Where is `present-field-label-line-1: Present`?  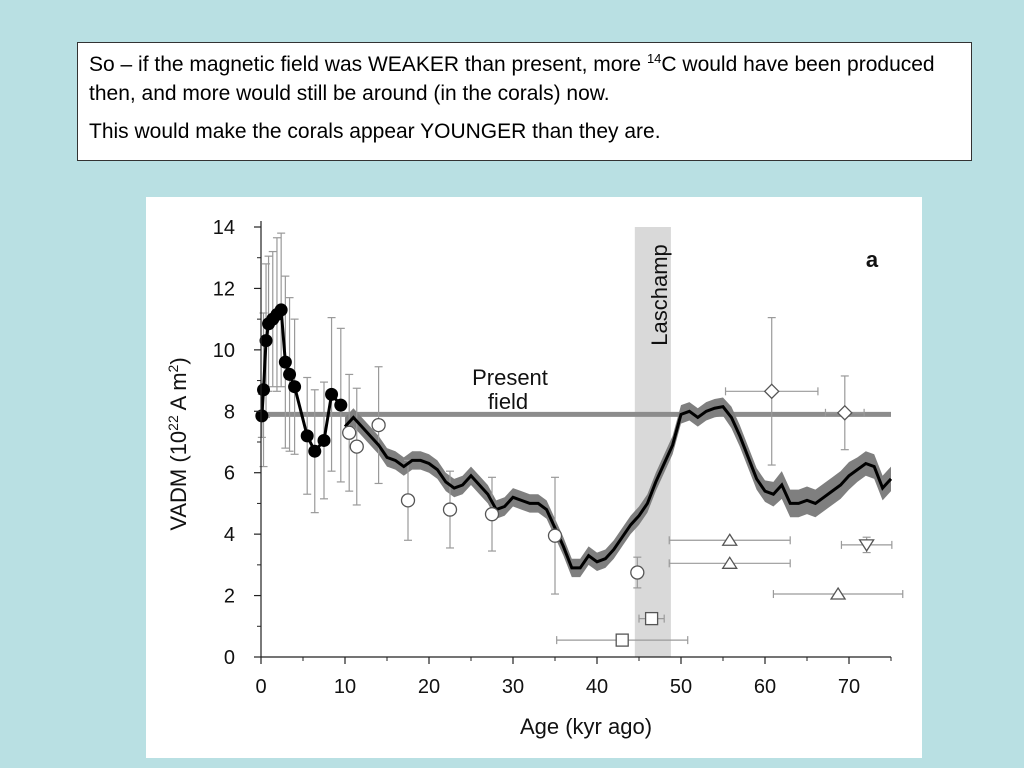
present-field-label-line-1: Present is located at coordinates (510, 377).